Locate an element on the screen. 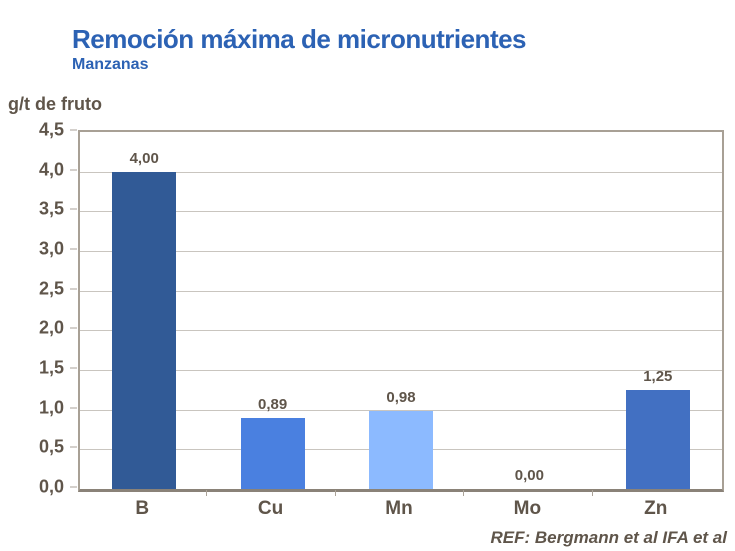  x-category-label: Mo is located at coordinates (527, 508).